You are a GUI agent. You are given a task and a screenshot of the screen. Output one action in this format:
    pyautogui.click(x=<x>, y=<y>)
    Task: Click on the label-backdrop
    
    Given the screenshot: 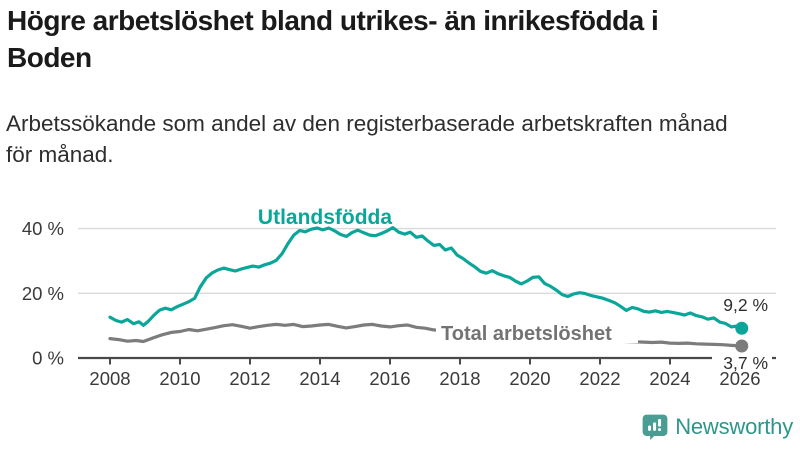 What is the action you would take?
    pyautogui.click(x=537, y=332)
    